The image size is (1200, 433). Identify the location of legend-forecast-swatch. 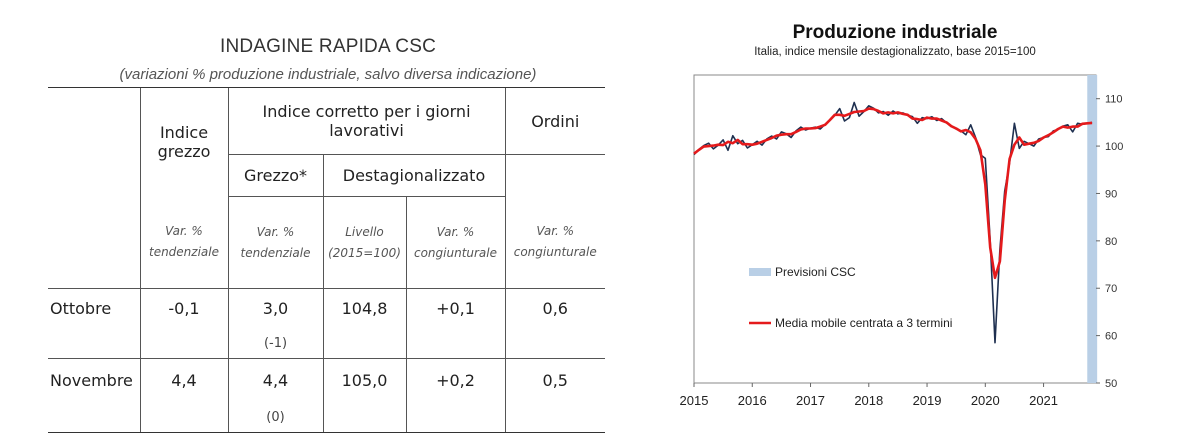
(760, 272).